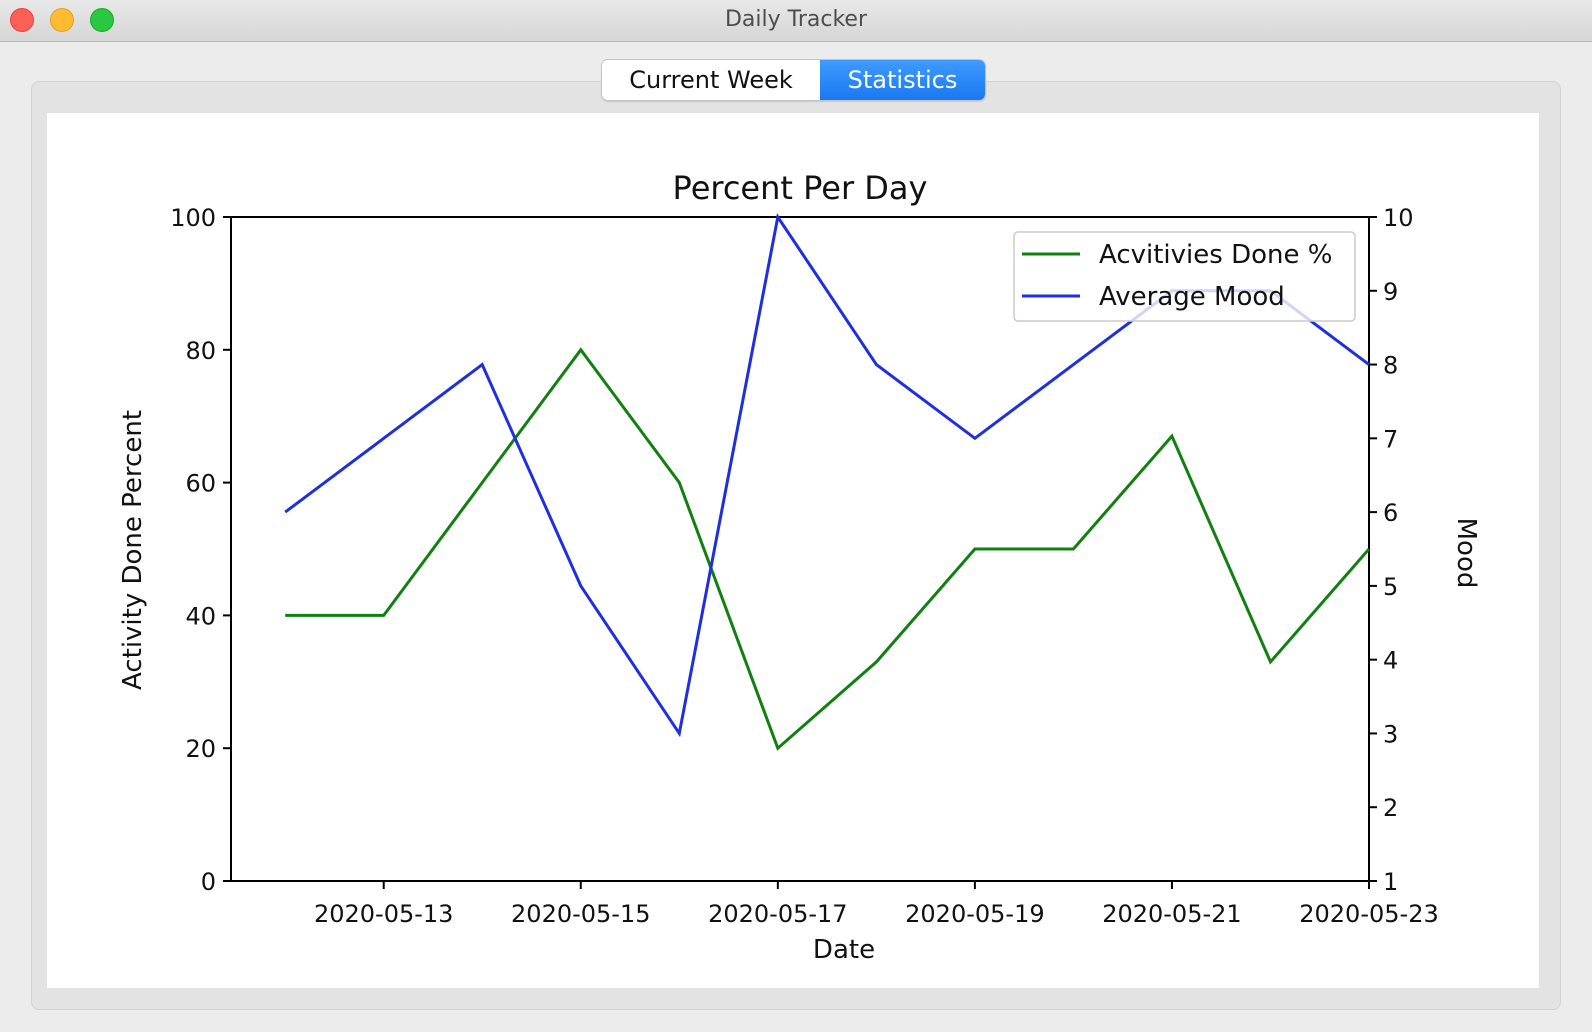  What do you see at coordinates (383, 914) in the screenshot?
I see `x-tick-label: 2020-05-13` at bounding box center [383, 914].